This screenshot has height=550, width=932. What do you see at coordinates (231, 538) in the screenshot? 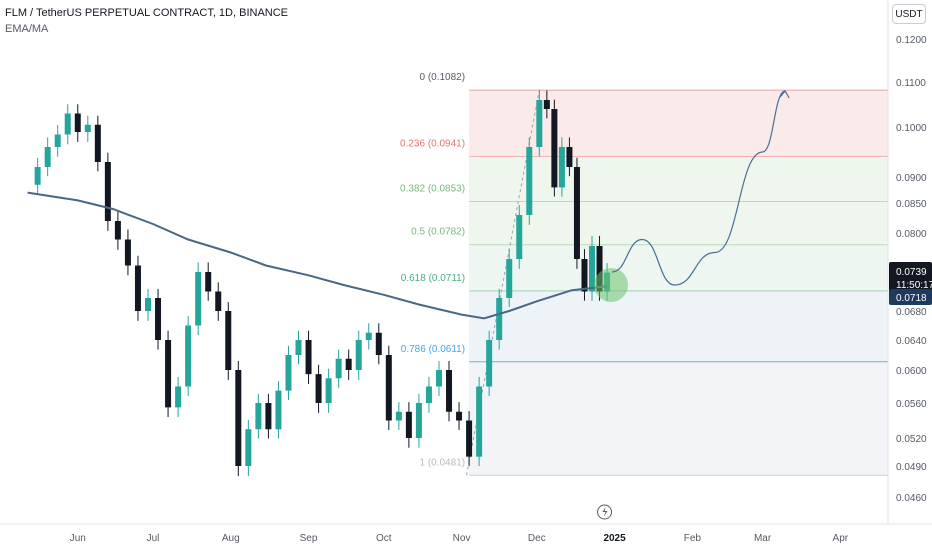
I see `x-tick-label: Aug` at bounding box center [231, 538].